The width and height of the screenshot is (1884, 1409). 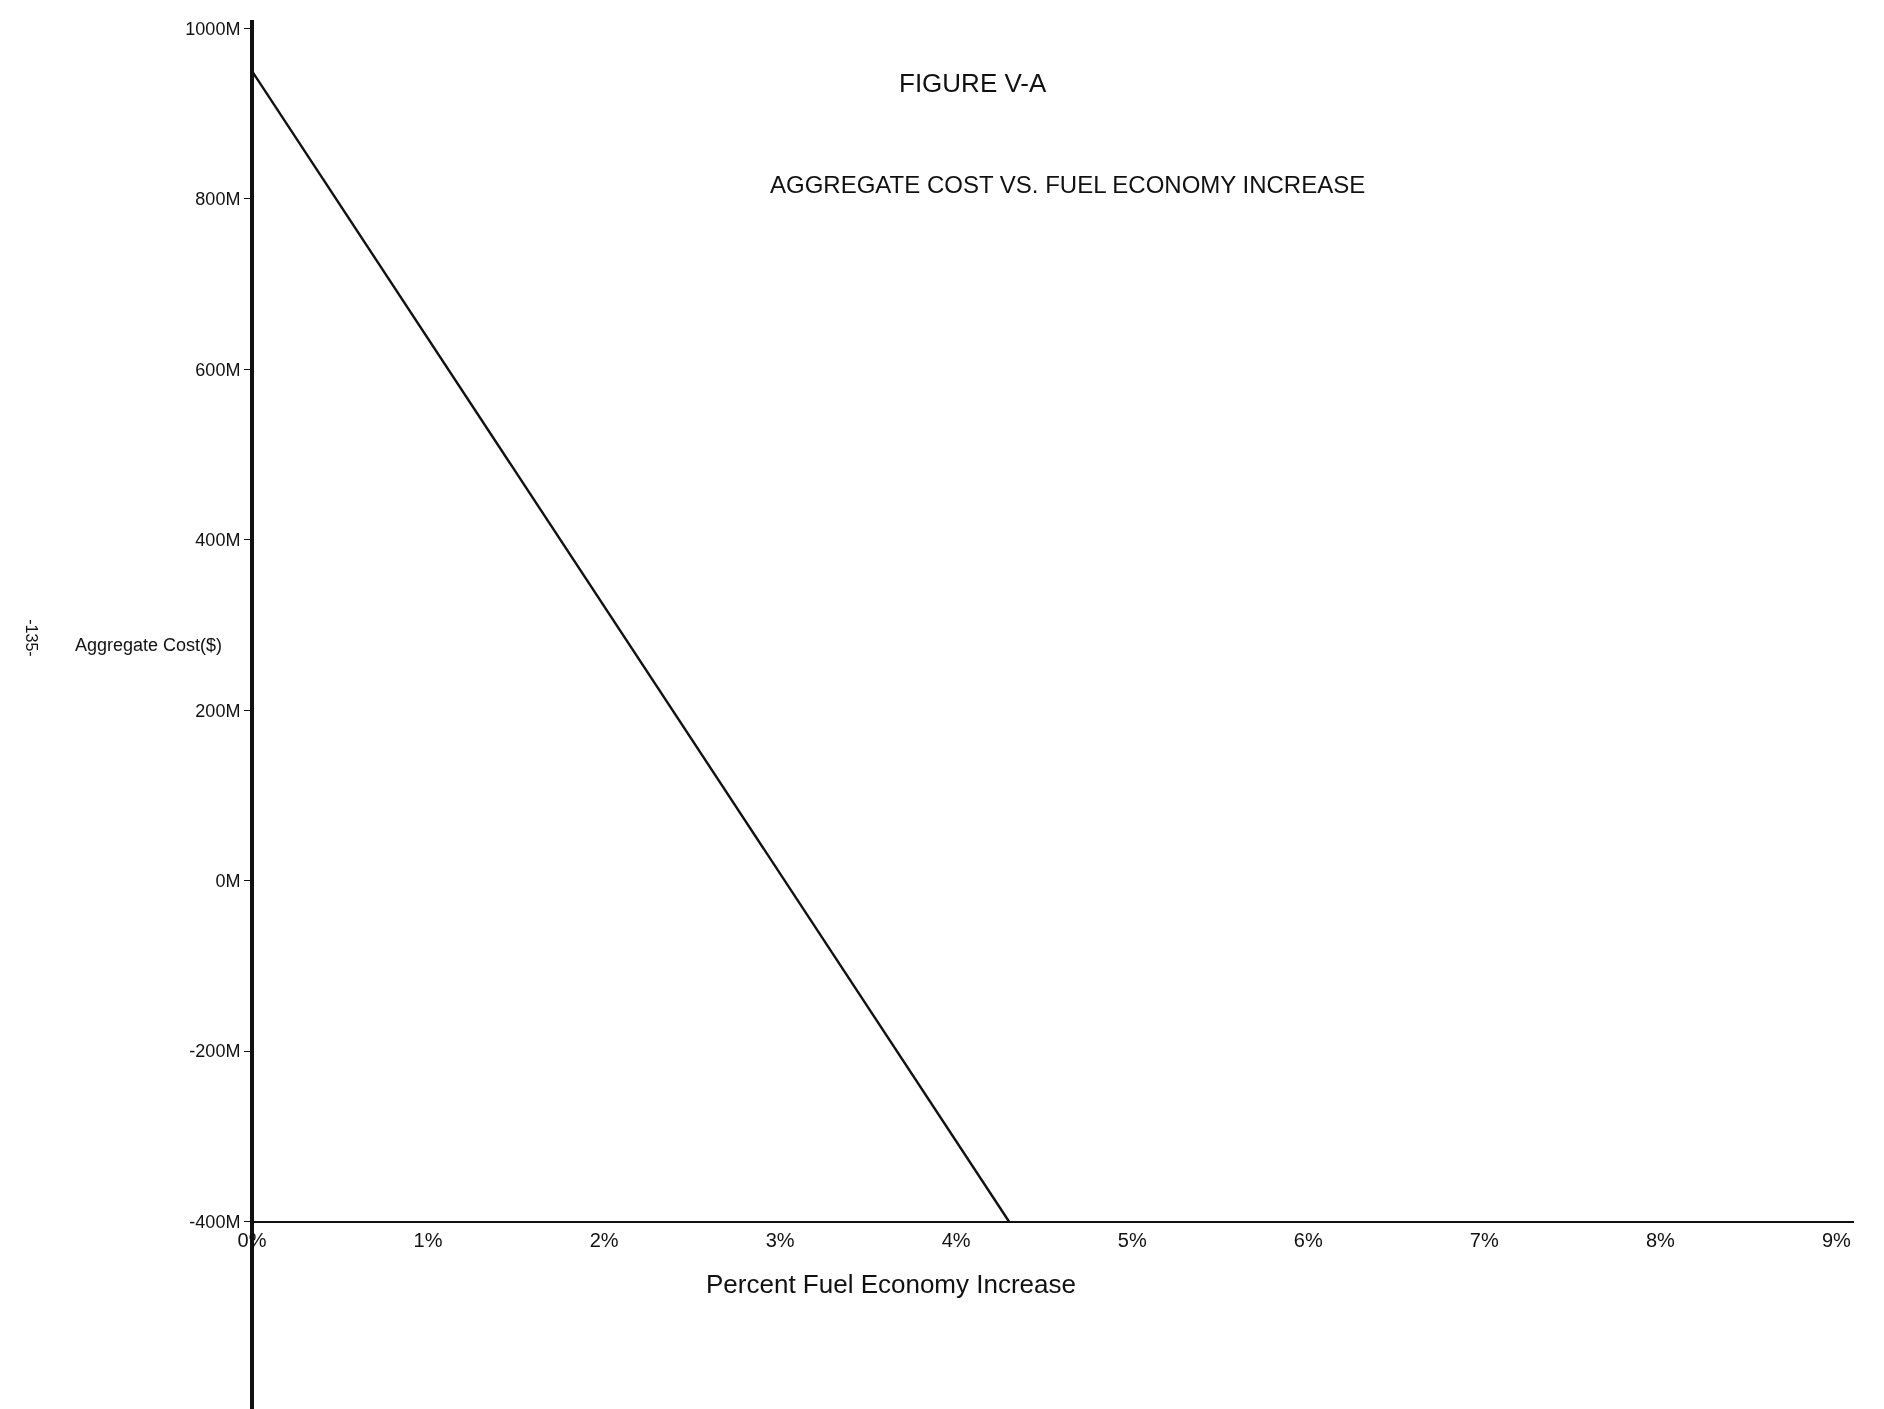 What do you see at coordinates (973, 83) in the screenshot?
I see `text: FIGURE V-A` at bounding box center [973, 83].